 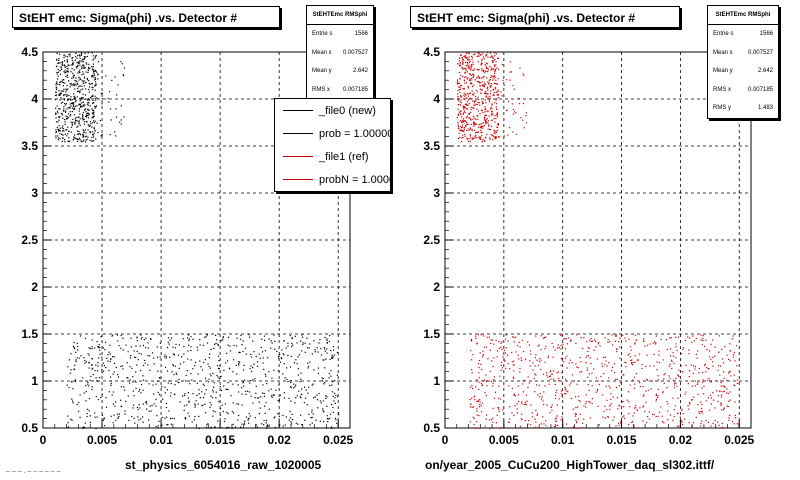 I want to click on y-tick-label: 3.5, so click(x=431, y=146).